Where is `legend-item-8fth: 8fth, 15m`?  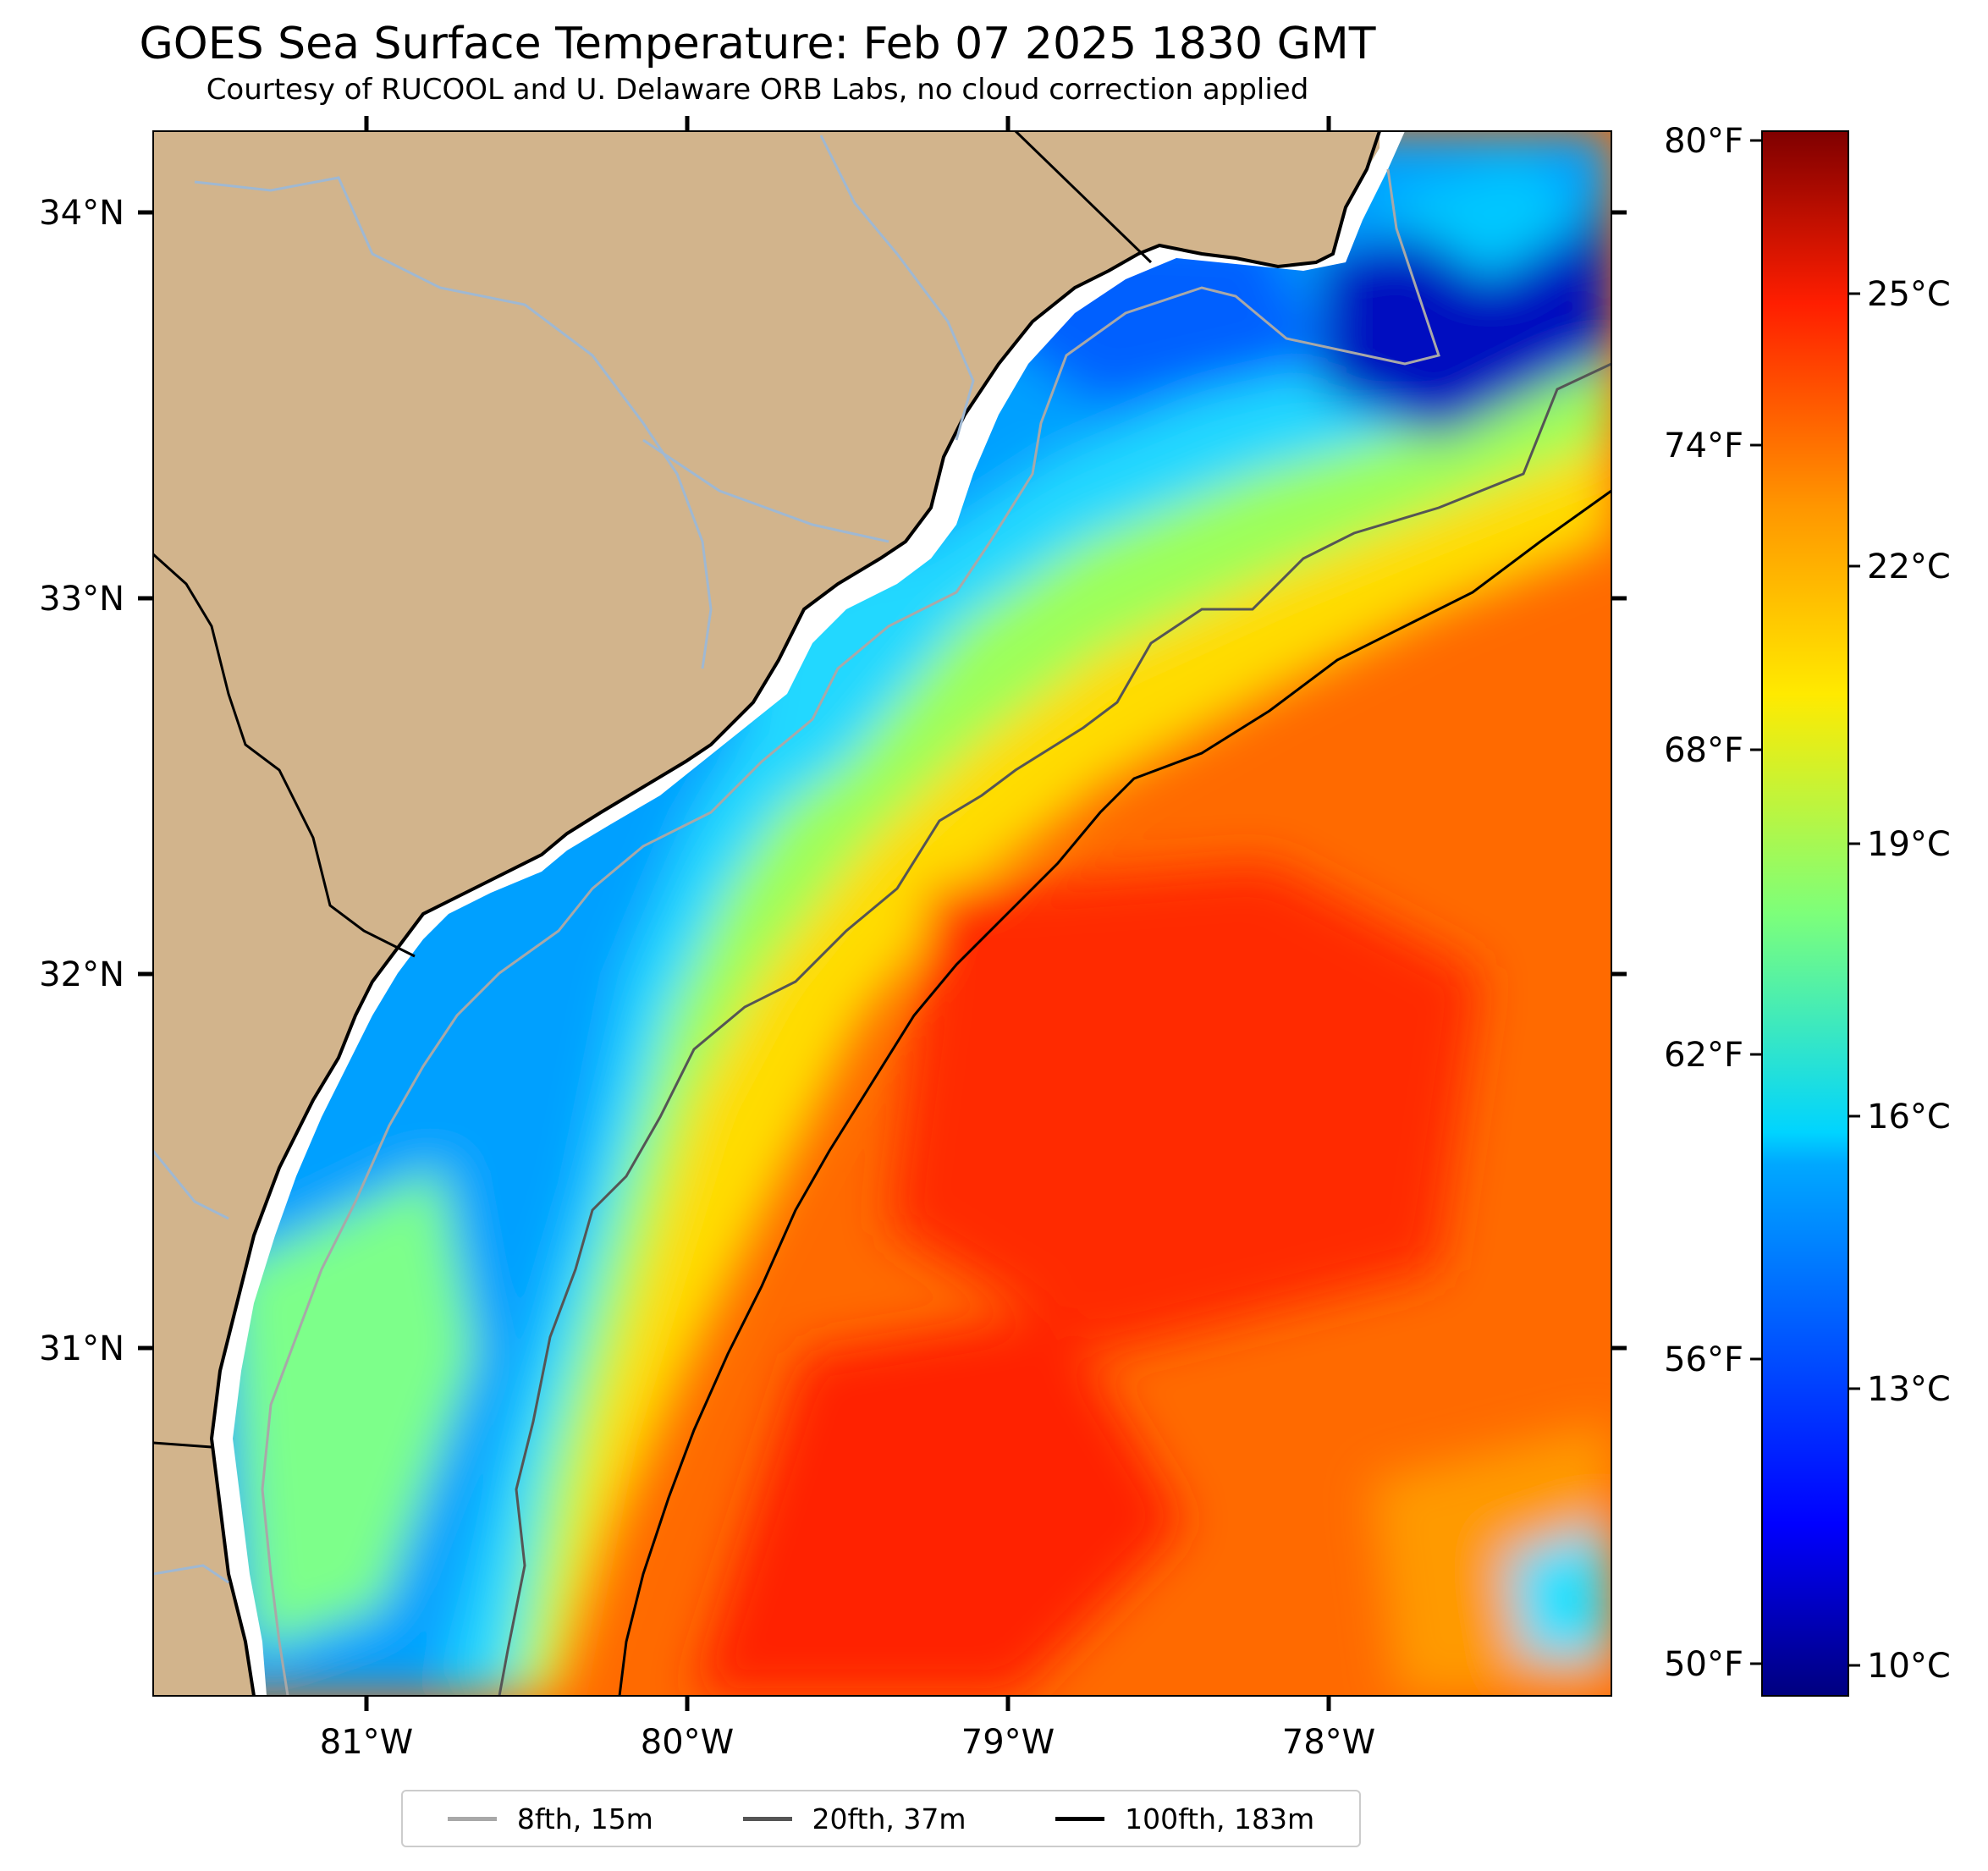
legend-item-8fth: 8fth, 15m is located at coordinates (550, 1819).